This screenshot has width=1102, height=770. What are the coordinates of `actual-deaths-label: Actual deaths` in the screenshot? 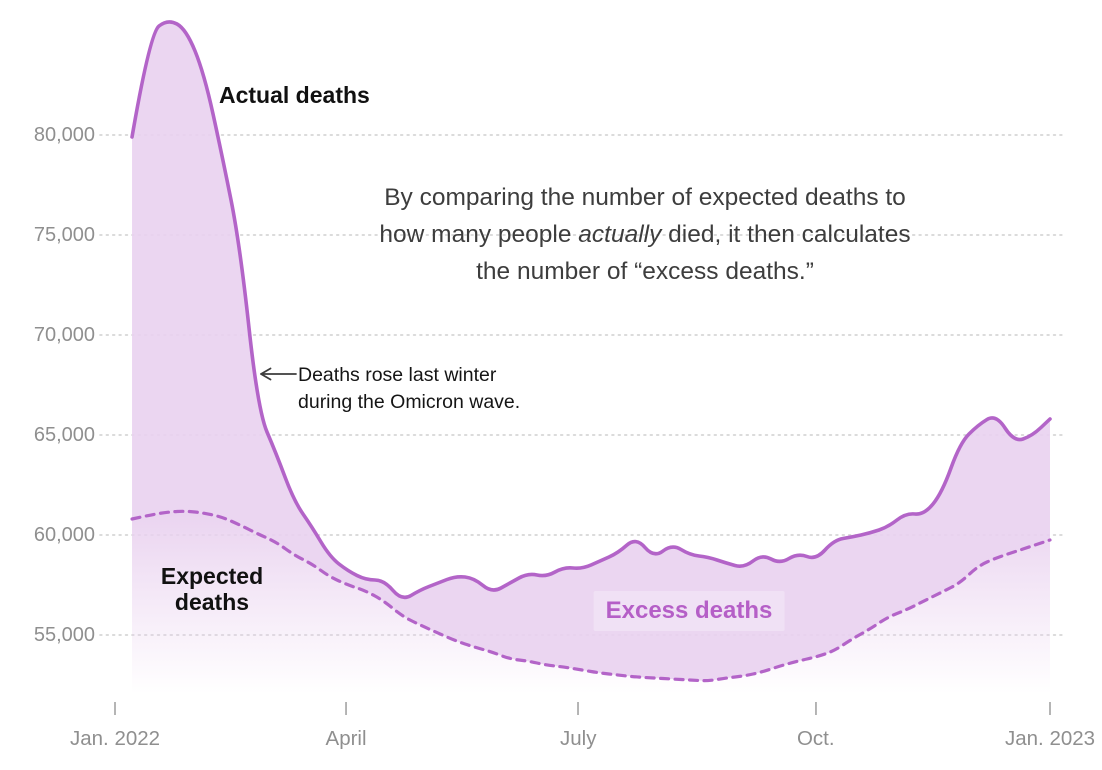 It's located at (294, 95).